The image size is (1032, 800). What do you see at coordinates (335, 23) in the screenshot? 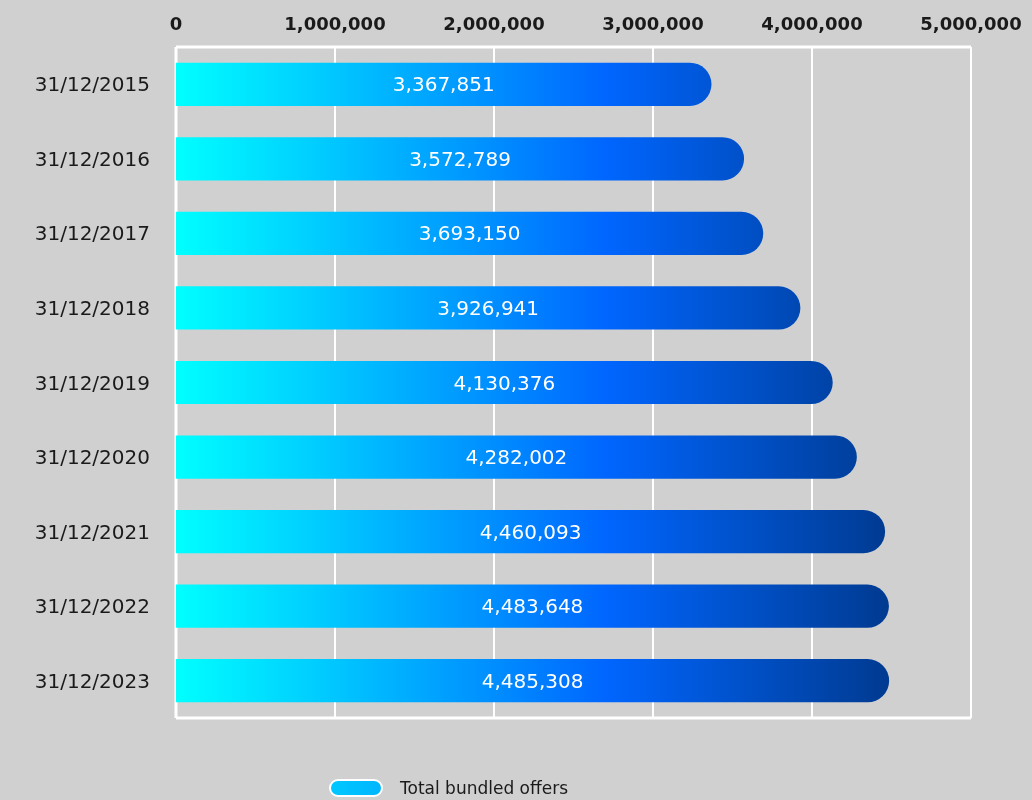
I see `x-tick-label: 1,000,000` at bounding box center [335, 23].